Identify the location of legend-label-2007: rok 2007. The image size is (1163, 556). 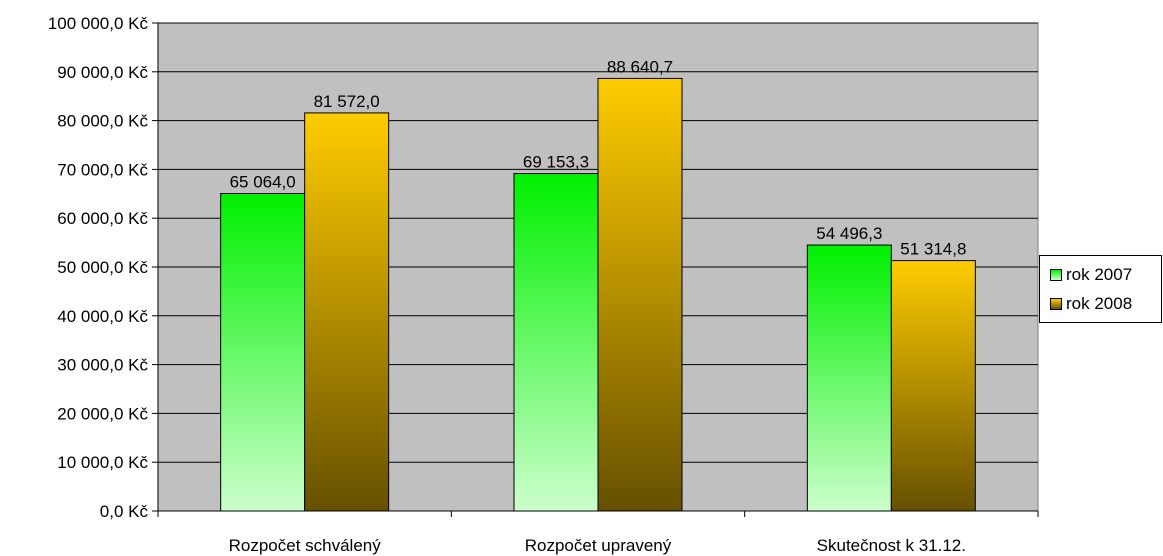
(1099, 274).